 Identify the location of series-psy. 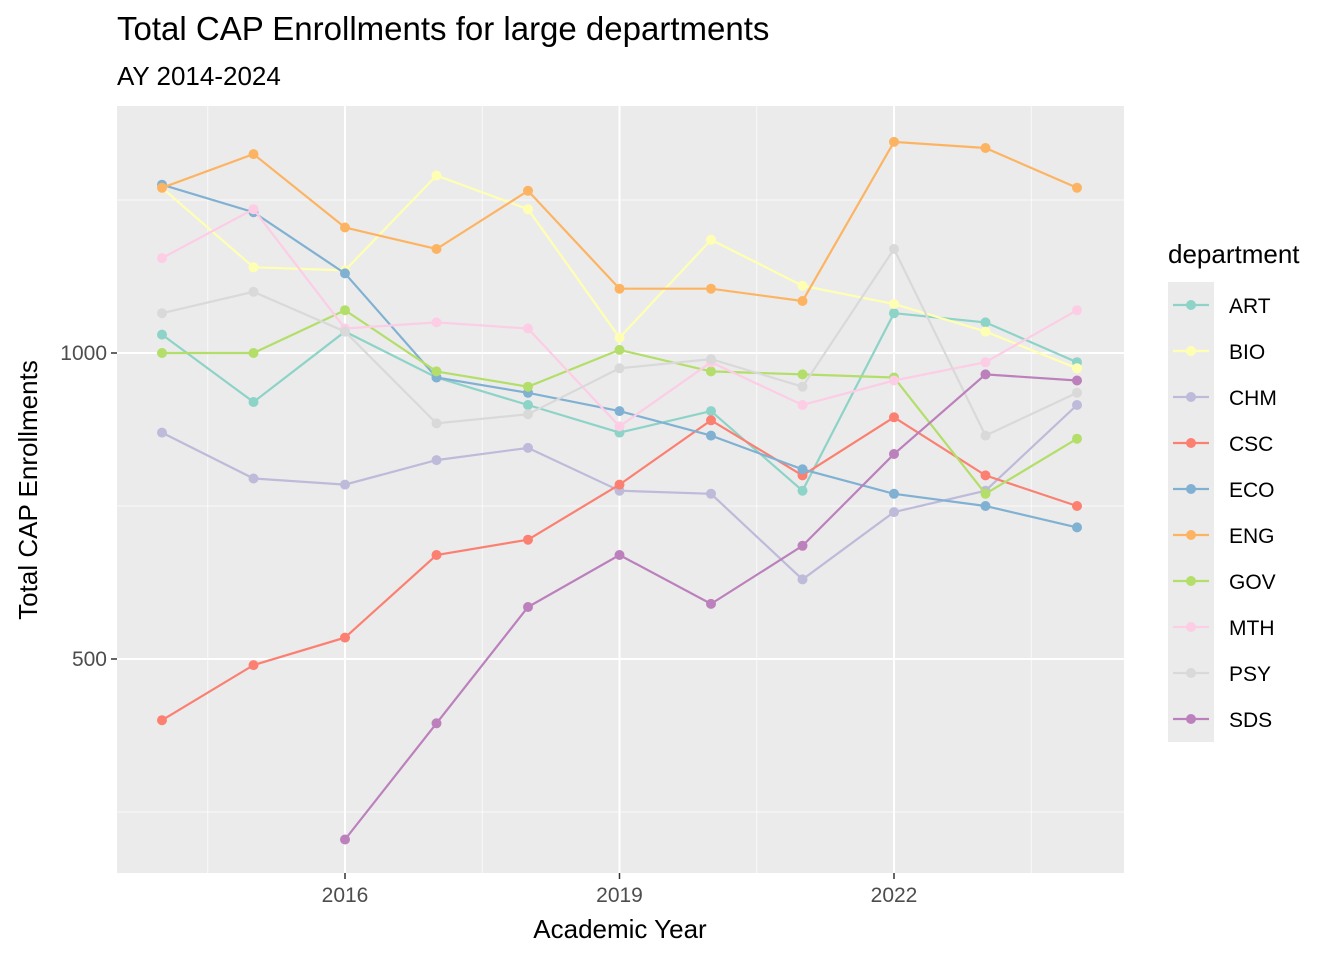
(619, 342).